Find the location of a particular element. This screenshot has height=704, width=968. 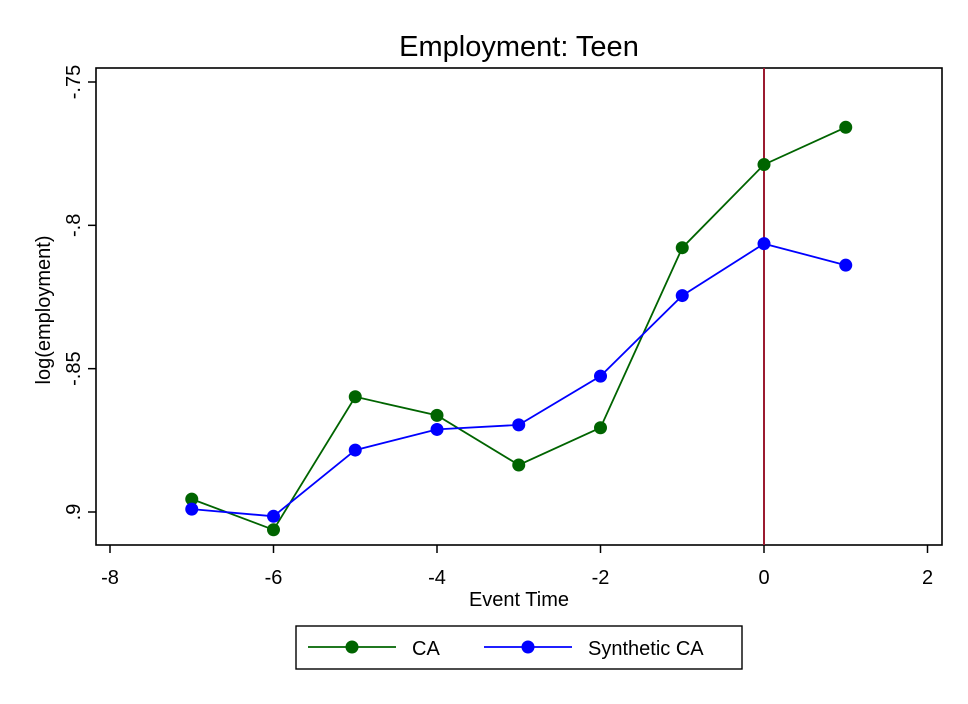

legend-label-1: CA is located at coordinates (426, 649).